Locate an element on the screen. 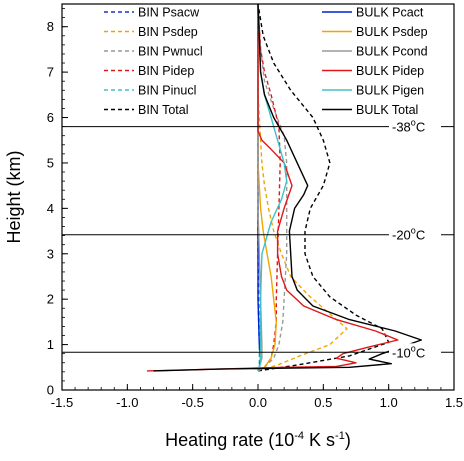 This screenshot has width=464, height=461. legend-label: BIN Total is located at coordinates (163, 110).